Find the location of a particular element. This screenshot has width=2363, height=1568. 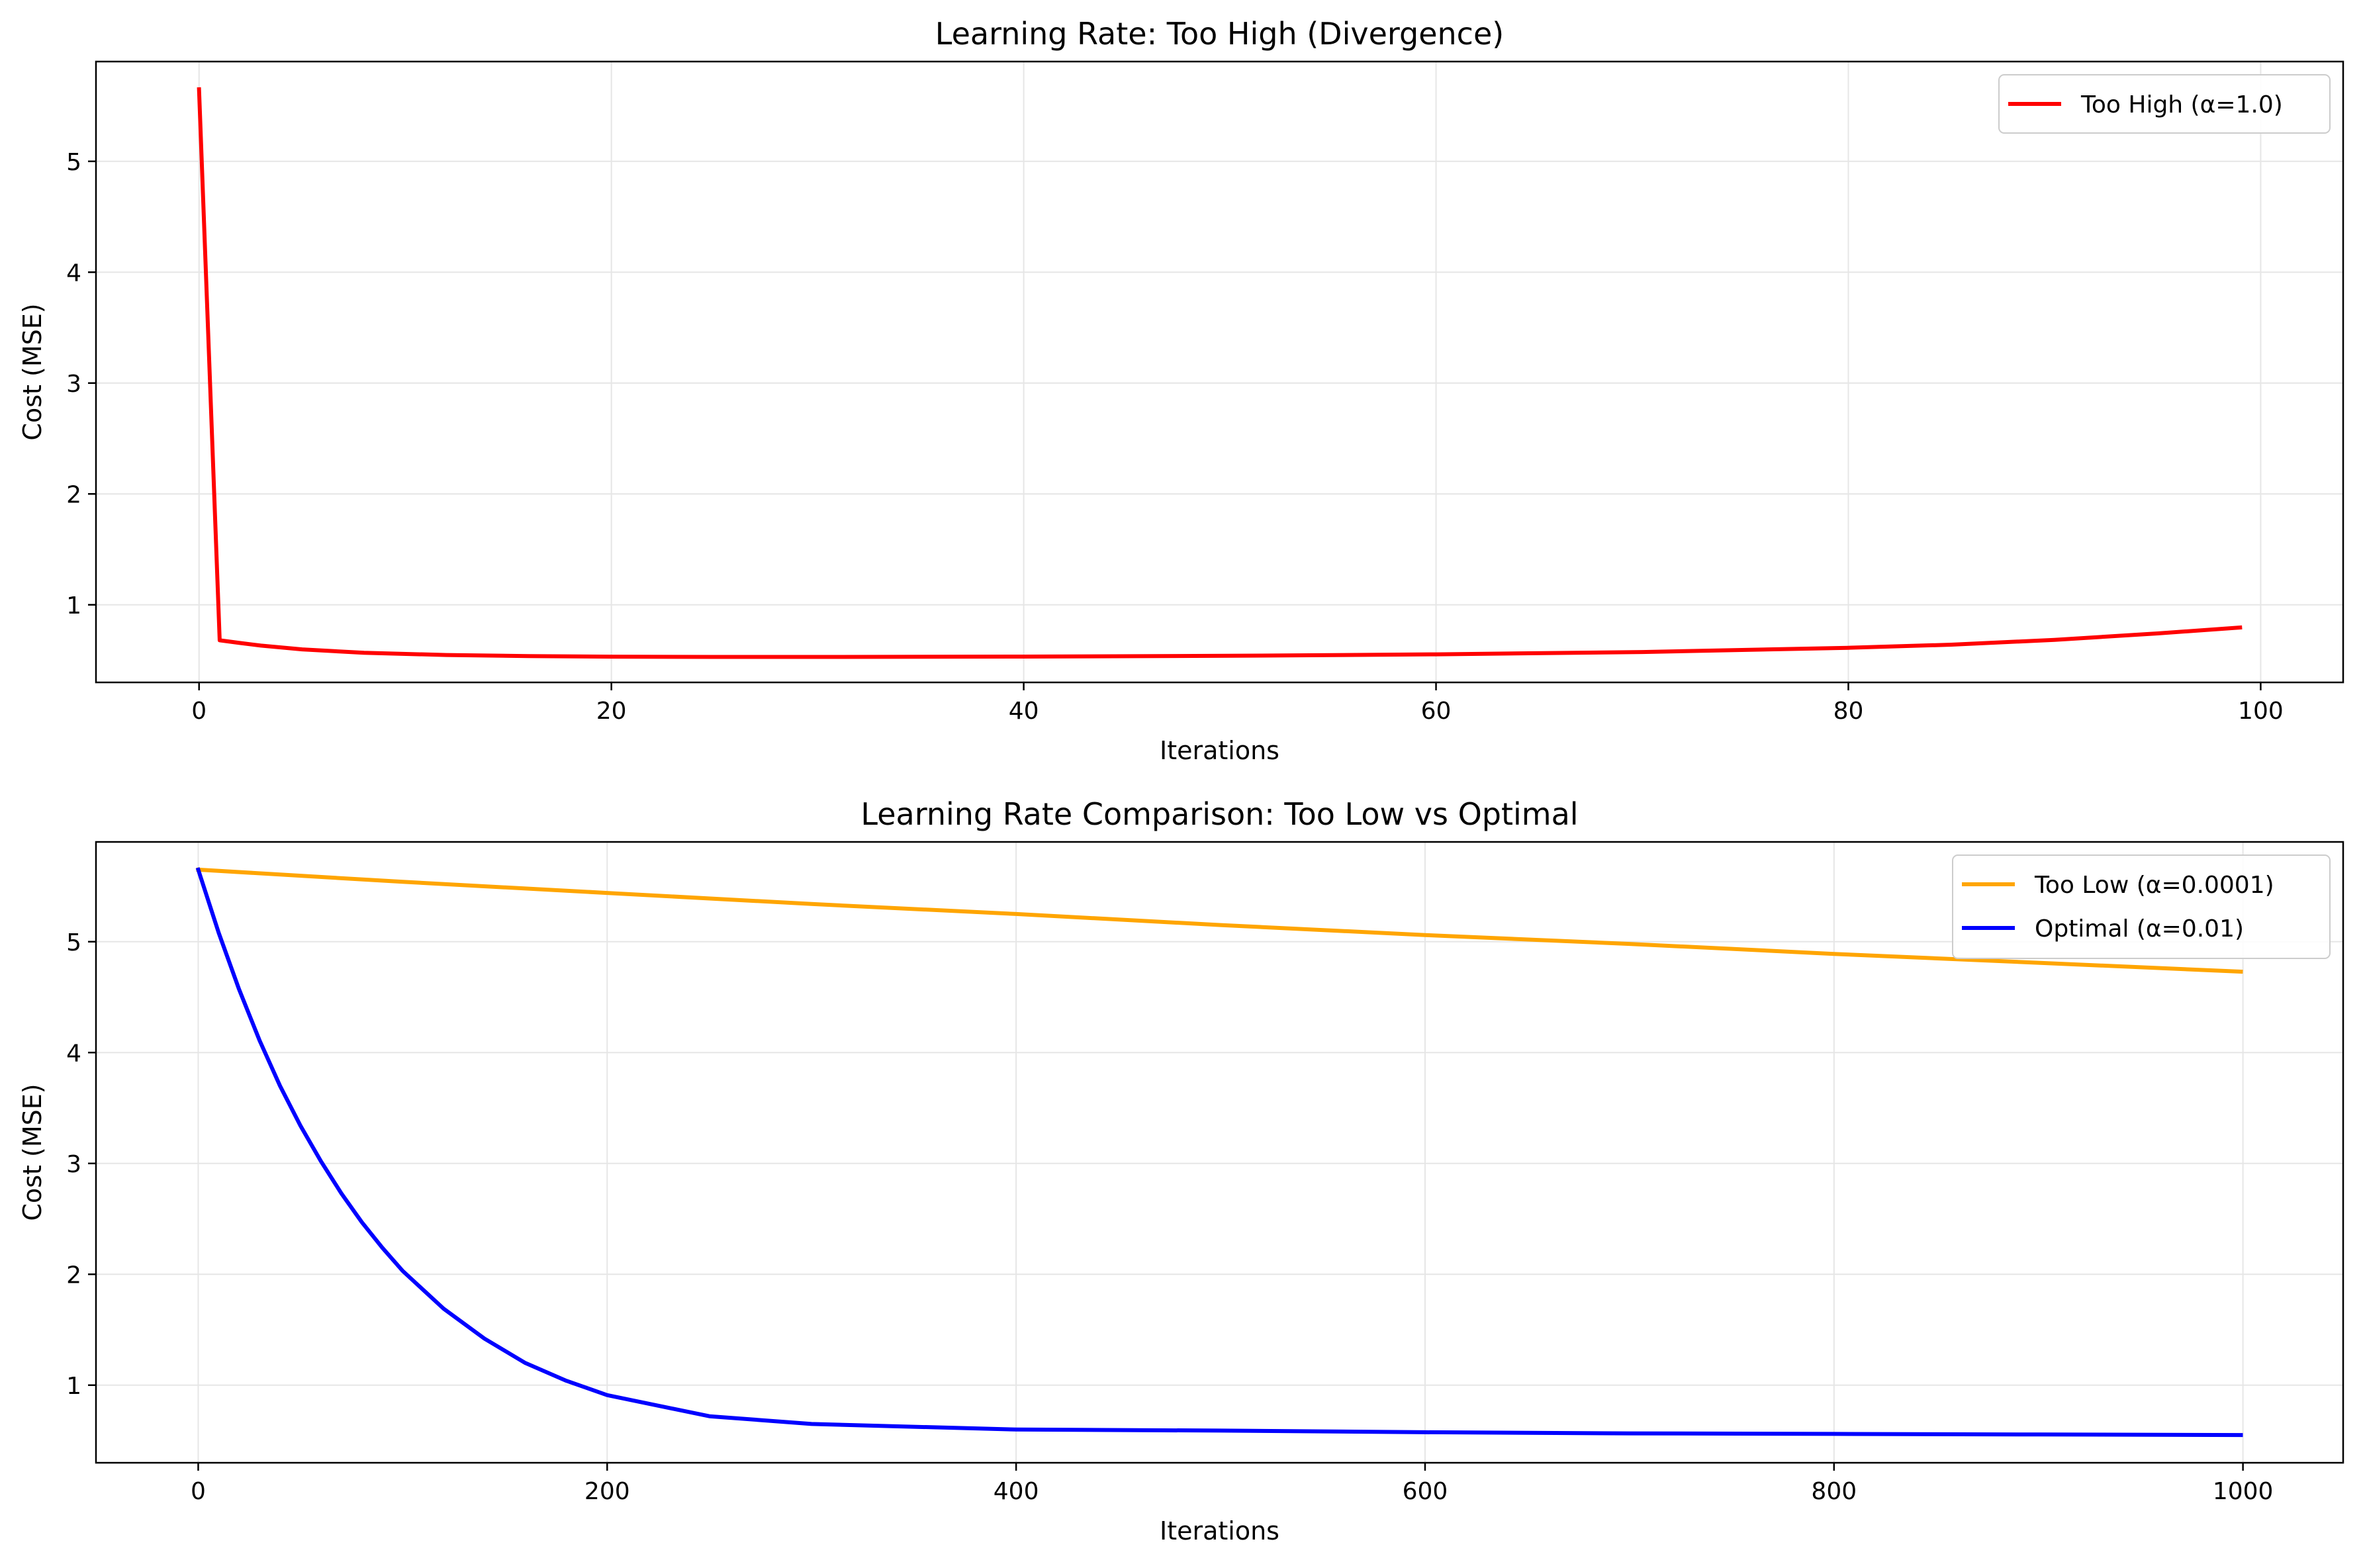

x-tick-label: 800 is located at coordinates (1834, 1491).